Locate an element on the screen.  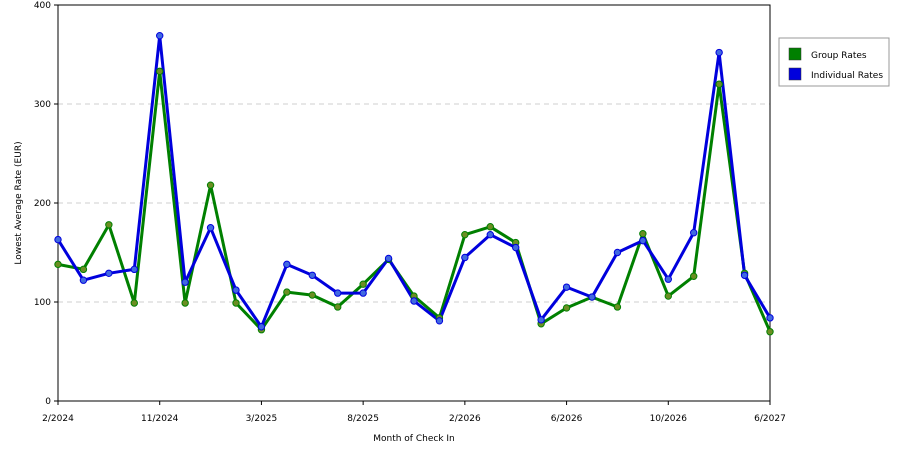
legend-label-individual-rates: Individual Rates is located at coordinates (847, 76).